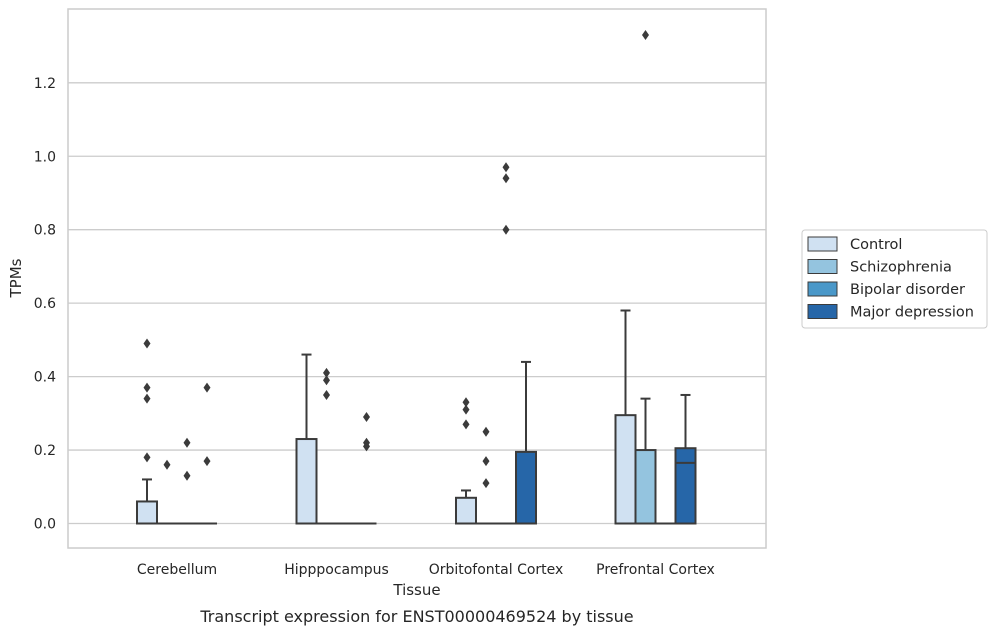  I want to click on legend-frame, so click(894, 279).